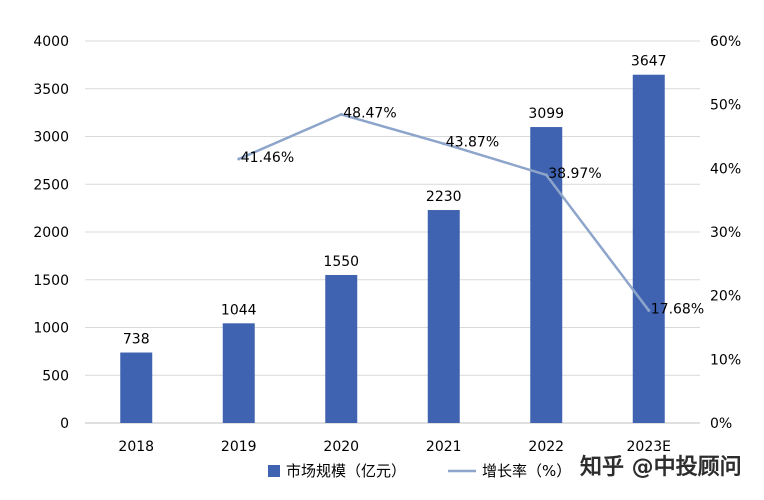  Describe the element at coordinates (725, 233) in the screenshot. I see `right-tick-label: 30%` at that location.